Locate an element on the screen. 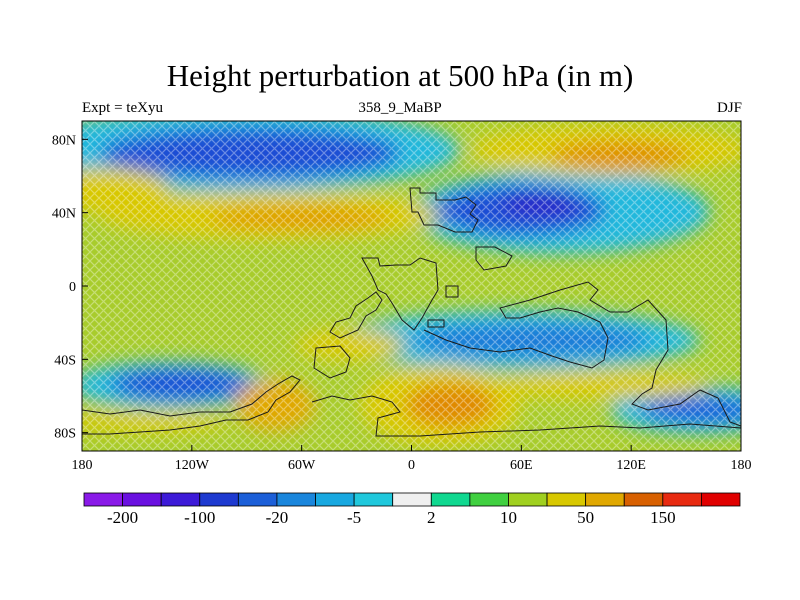 The height and width of the screenshot is (600, 800). coastline-island is located at coordinates (452, 291).